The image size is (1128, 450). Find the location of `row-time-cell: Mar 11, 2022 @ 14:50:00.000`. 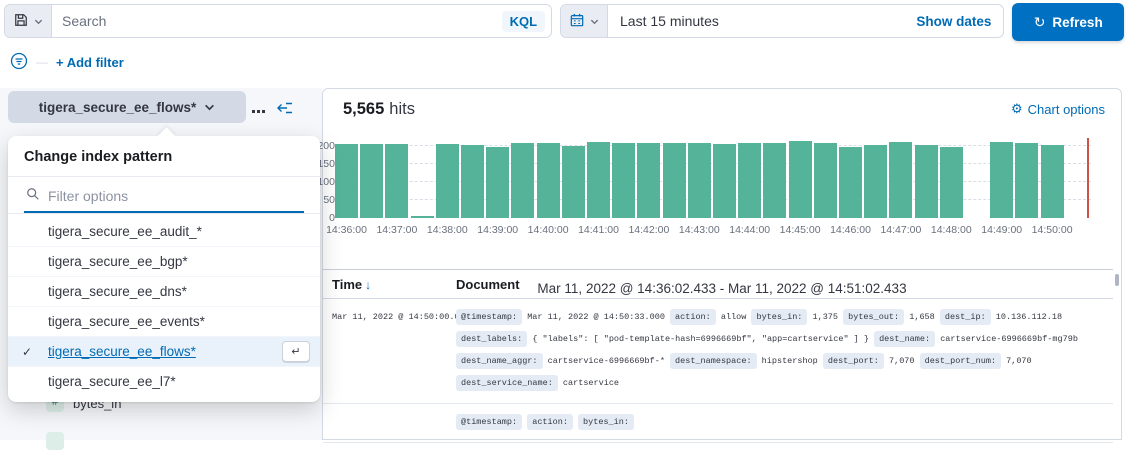

row-time-cell: Mar 11, 2022 @ 14:50:00.000 is located at coordinates (401, 317).